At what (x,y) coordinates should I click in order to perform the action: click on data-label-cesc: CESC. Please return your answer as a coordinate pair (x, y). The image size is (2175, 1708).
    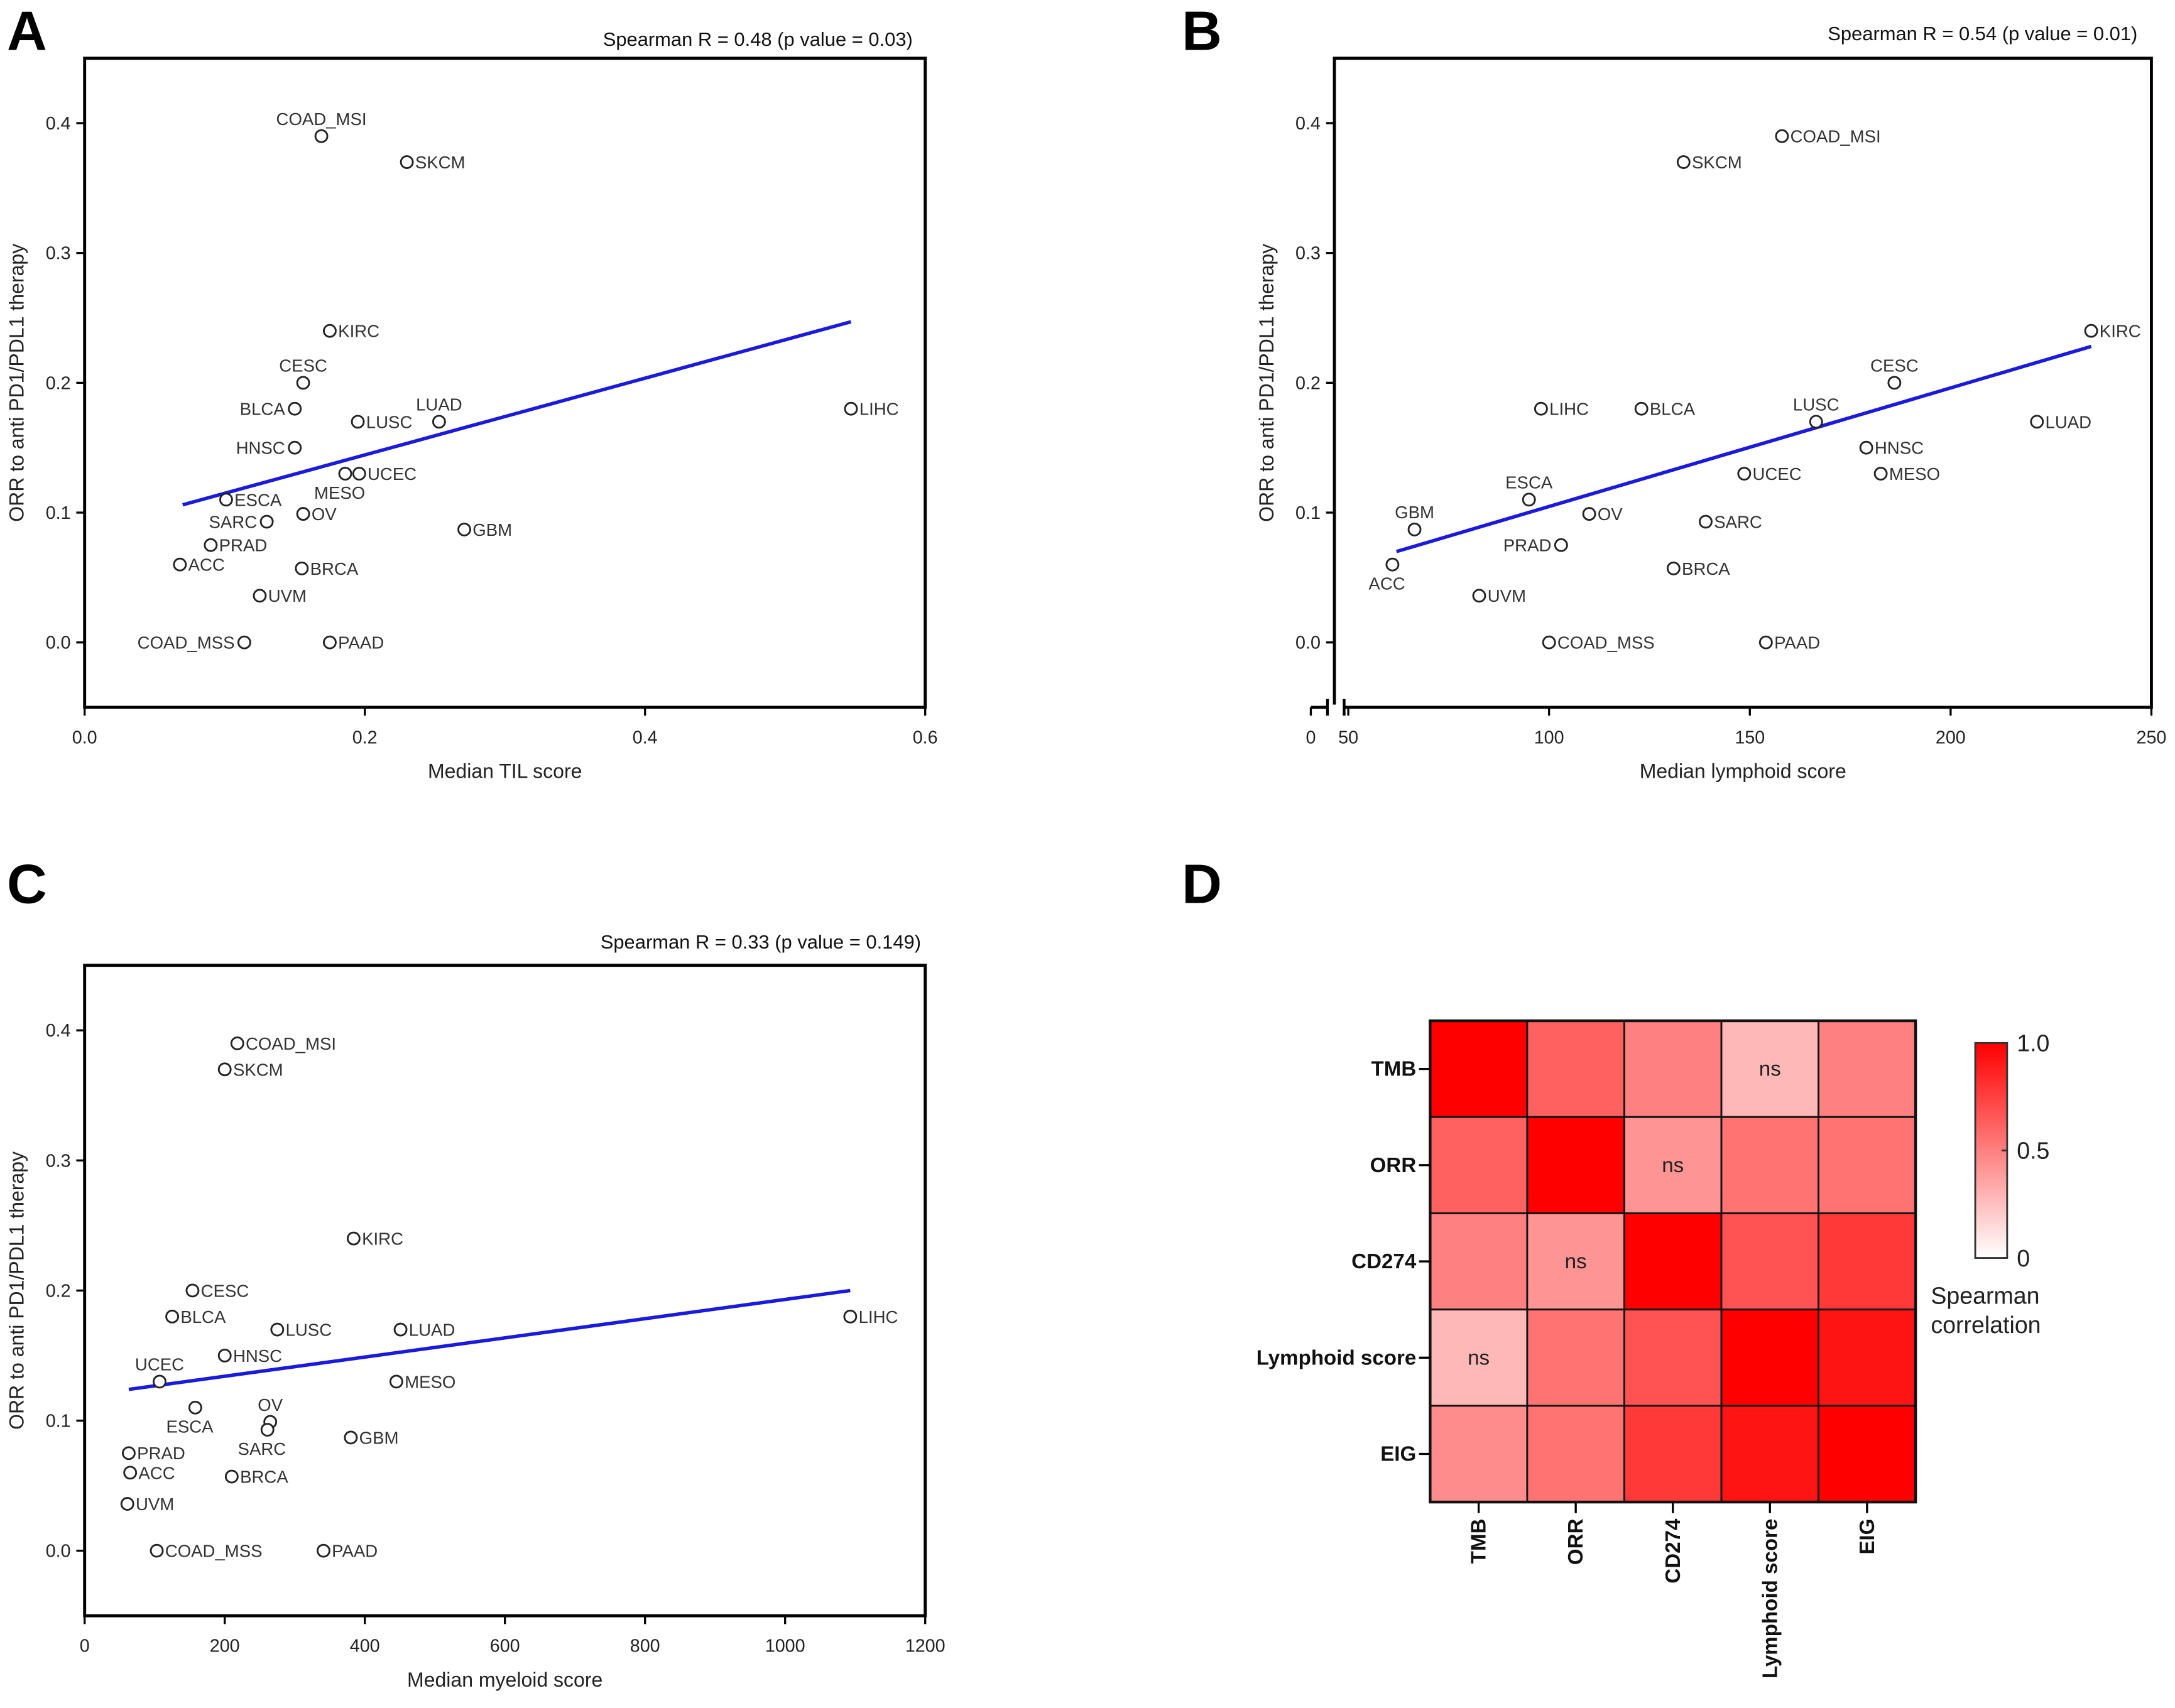
    Looking at the image, I should click on (1894, 366).